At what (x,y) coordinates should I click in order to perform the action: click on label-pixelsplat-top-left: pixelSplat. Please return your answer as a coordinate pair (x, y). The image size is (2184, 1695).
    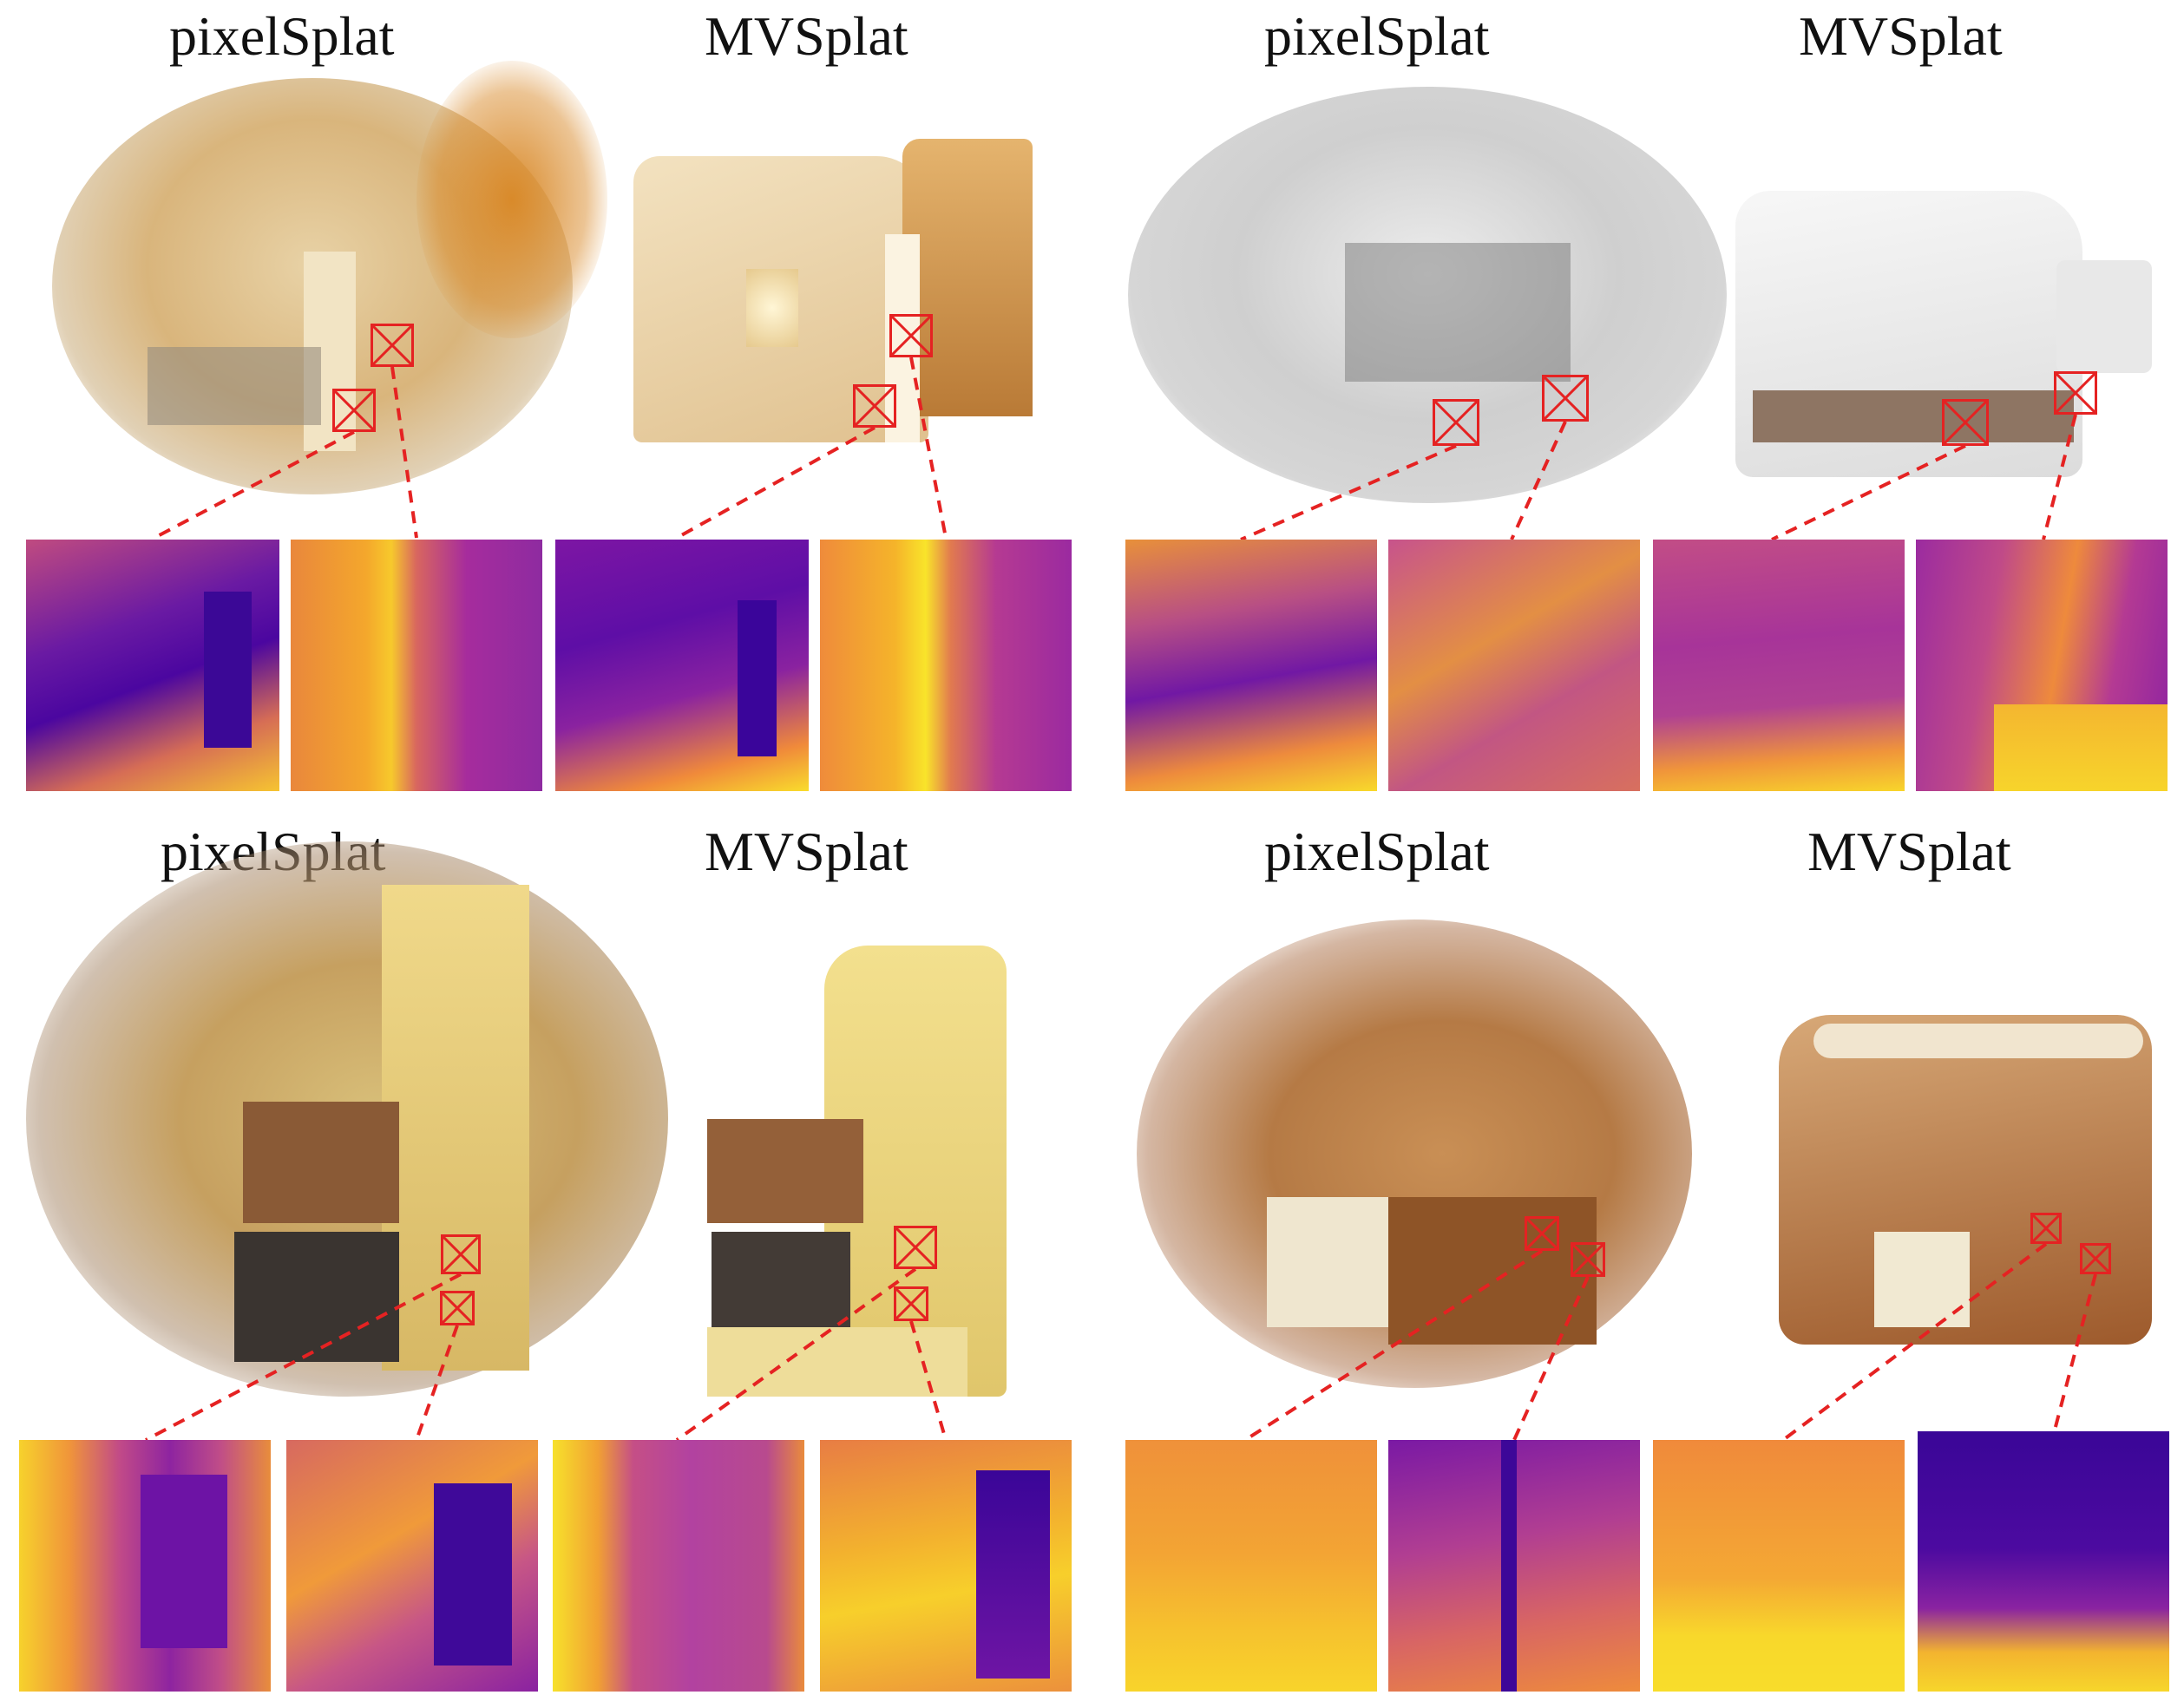
    Looking at the image, I should click on (282, 36).